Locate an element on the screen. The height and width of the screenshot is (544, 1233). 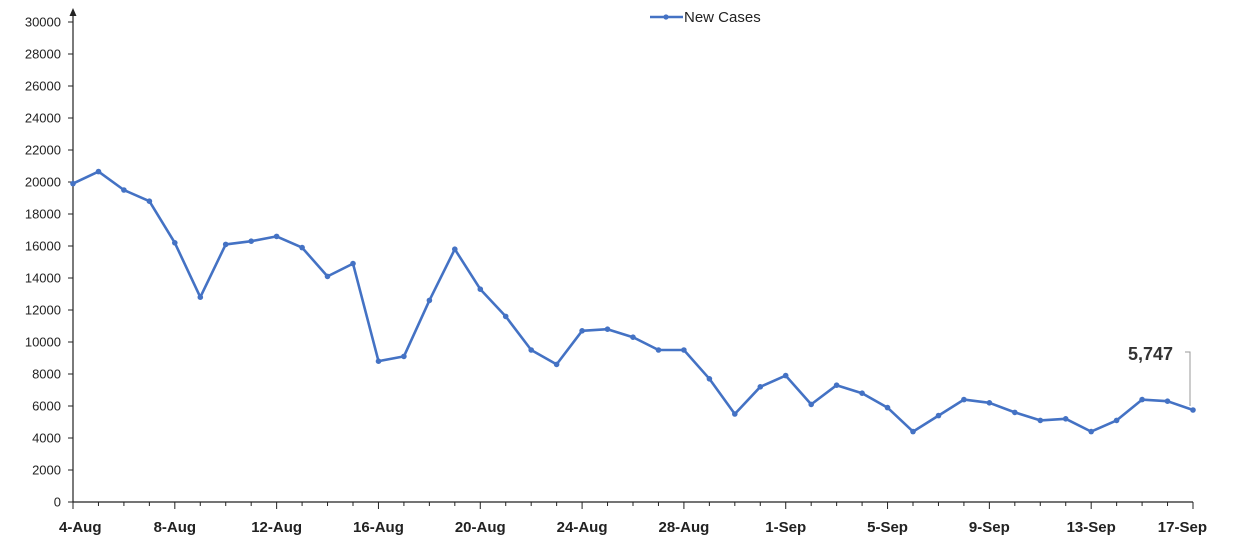
x-tick-label: 24-Aug is located at coordinates (582, 527).